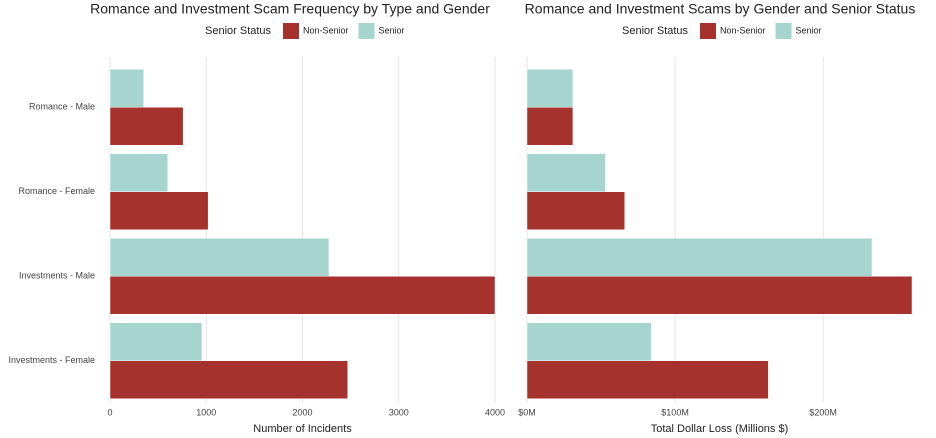  What do you see at coordinates (720, 429) in the screenshot?
I see `x-axis-title: Total Dollar Loss (Millions $)` at bounding box center [720, 429].